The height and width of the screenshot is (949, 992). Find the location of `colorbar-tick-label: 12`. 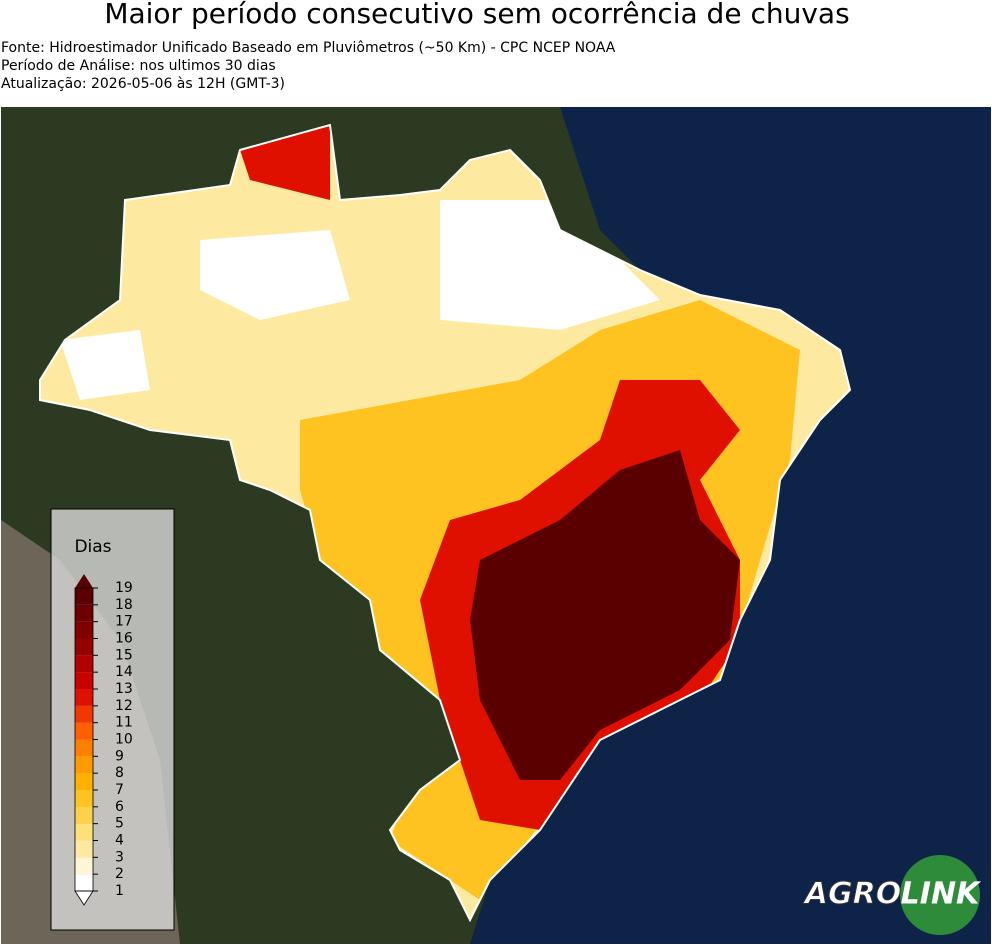

colorbar-tick-label: 12 is located at coordinates (124, 706).